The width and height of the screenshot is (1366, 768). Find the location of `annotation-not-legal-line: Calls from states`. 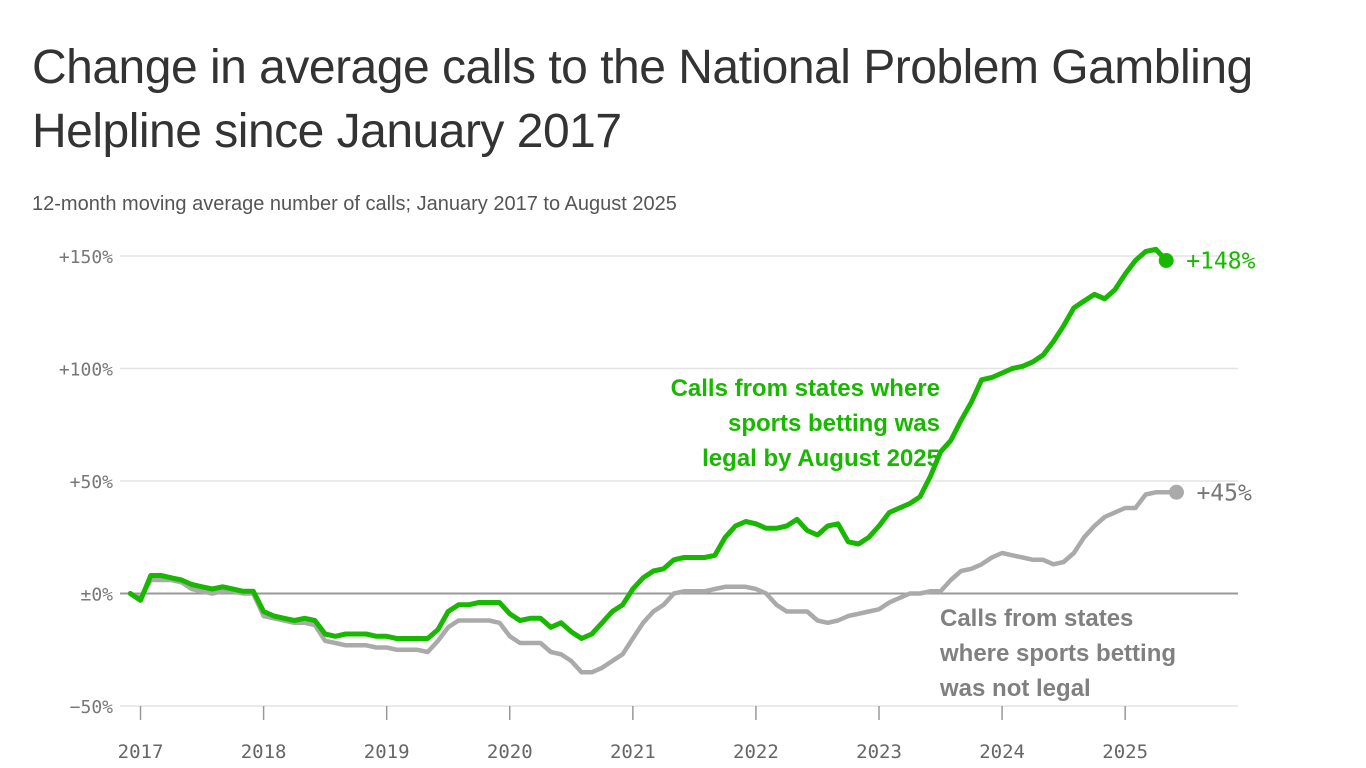

annotation-not-legal-line: Calls from states is located at coordinates (1036, 618).